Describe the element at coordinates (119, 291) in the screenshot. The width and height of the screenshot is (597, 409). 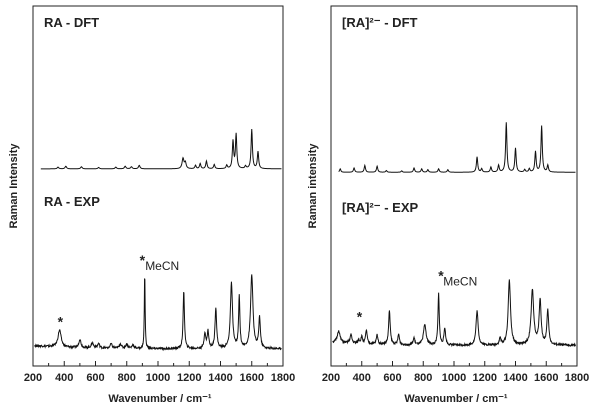
I see `left-annotations: ** MeCN` at that location.